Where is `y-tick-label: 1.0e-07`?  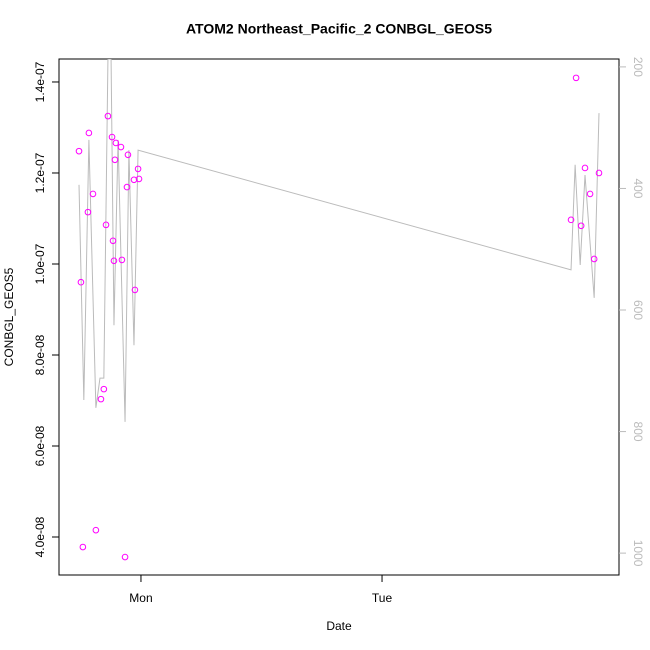 y-tick-label: 1.0e-07 is located at coordinates (40, 263).